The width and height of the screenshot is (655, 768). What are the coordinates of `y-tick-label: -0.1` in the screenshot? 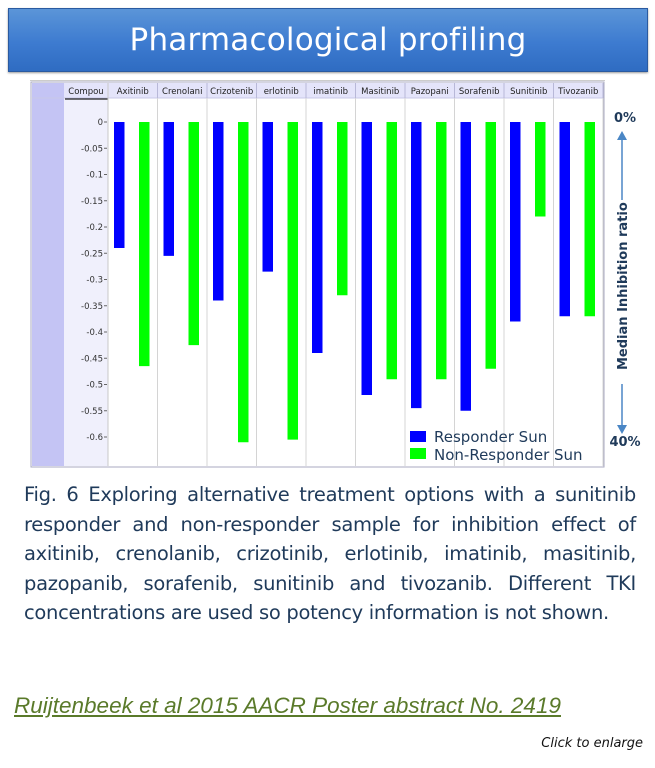 It's located at (94, 176).